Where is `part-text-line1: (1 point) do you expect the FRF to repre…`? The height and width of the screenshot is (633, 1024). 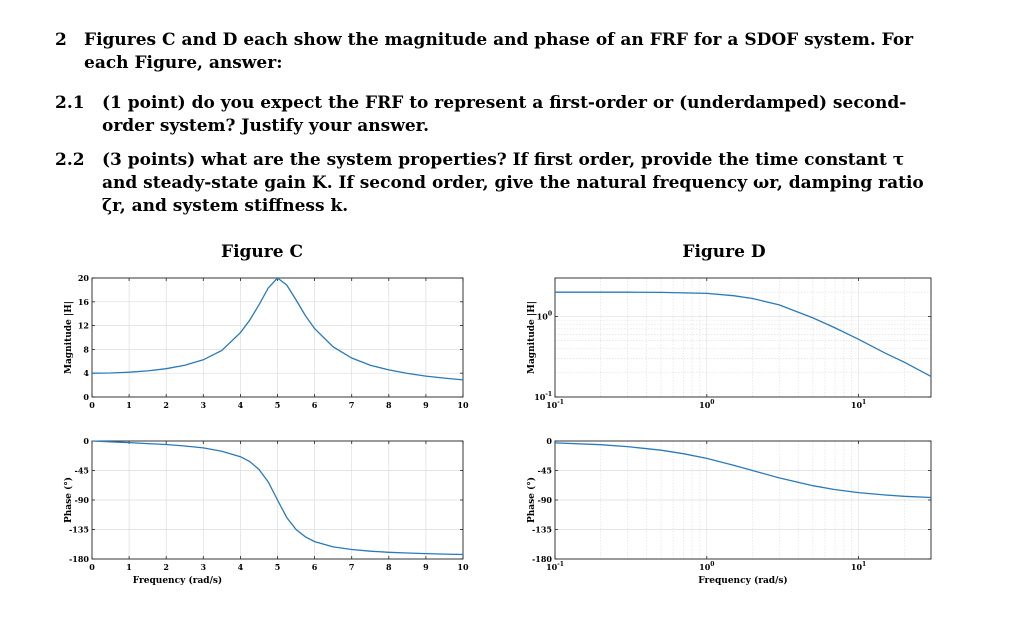 part-text-line1: (1 point) do you expect the FRF to repre… is located at coordinates (504, 103).